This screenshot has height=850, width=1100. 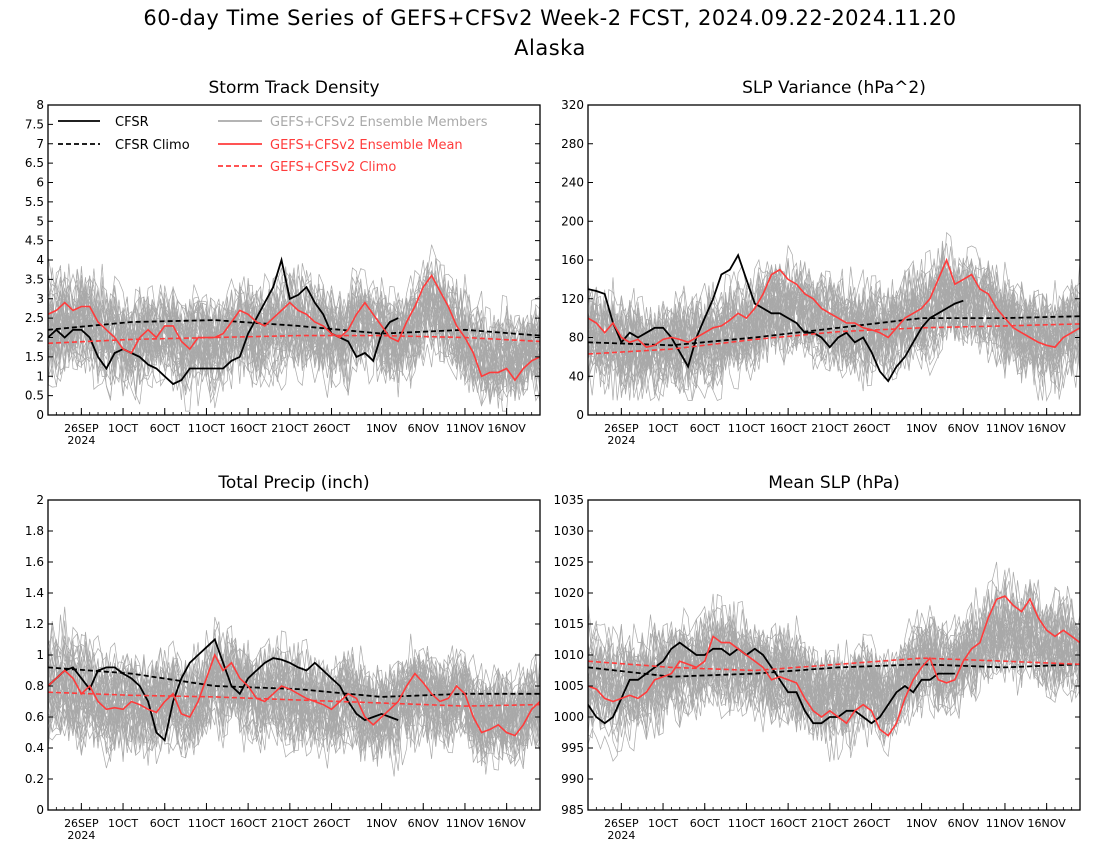 I want to click on y-tick-label: 1035, so click(x=568, y=500).